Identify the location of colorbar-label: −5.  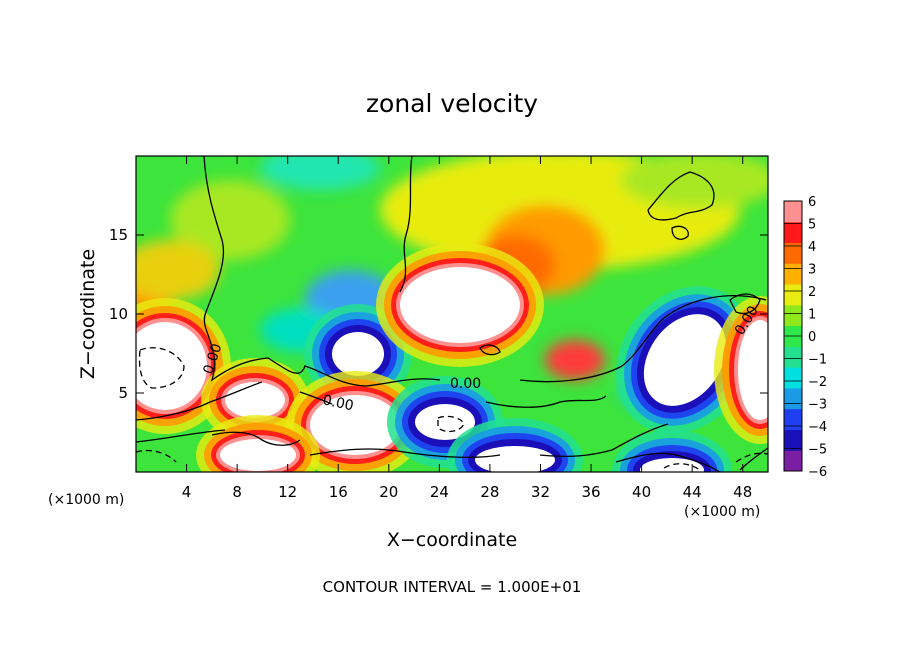
(817, 450).